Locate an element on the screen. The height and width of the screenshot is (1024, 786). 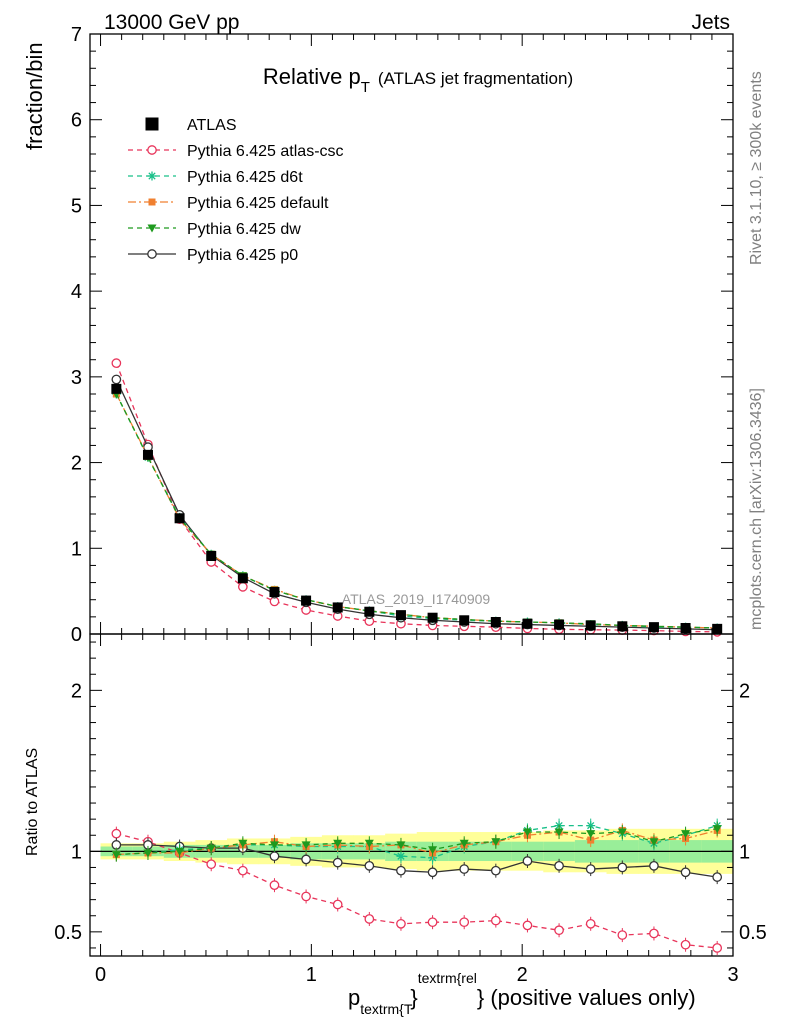
ratio-y-tick-label-left: 1 is located at coordinates (76, 852).